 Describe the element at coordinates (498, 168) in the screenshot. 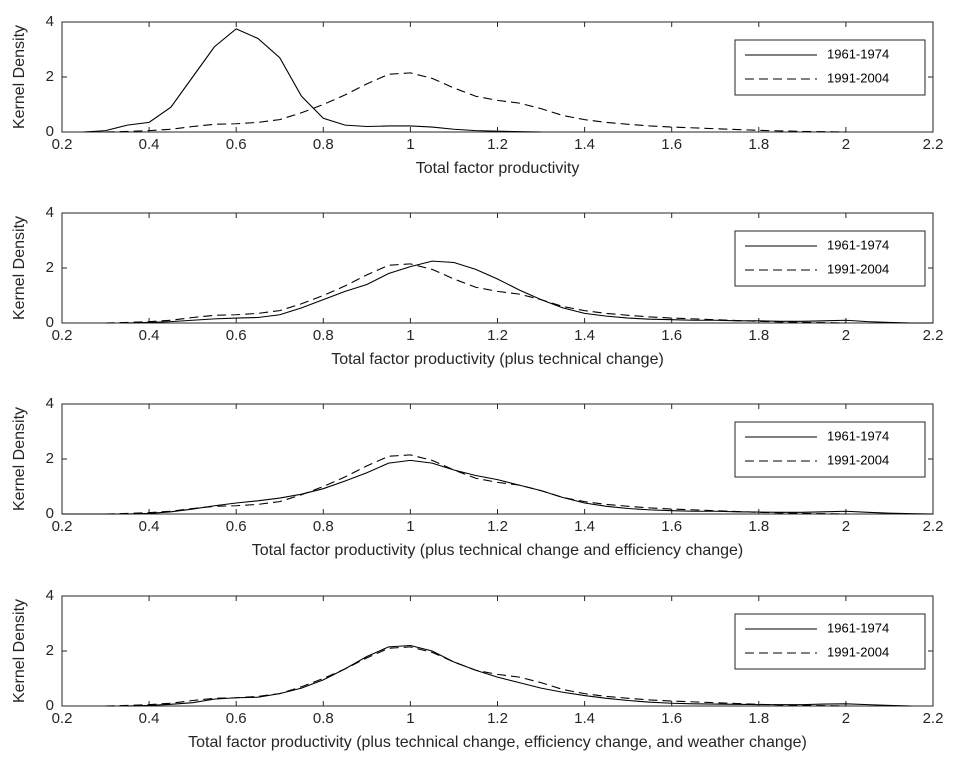

I see `x-axis-label: Total factor productivity` at that location.